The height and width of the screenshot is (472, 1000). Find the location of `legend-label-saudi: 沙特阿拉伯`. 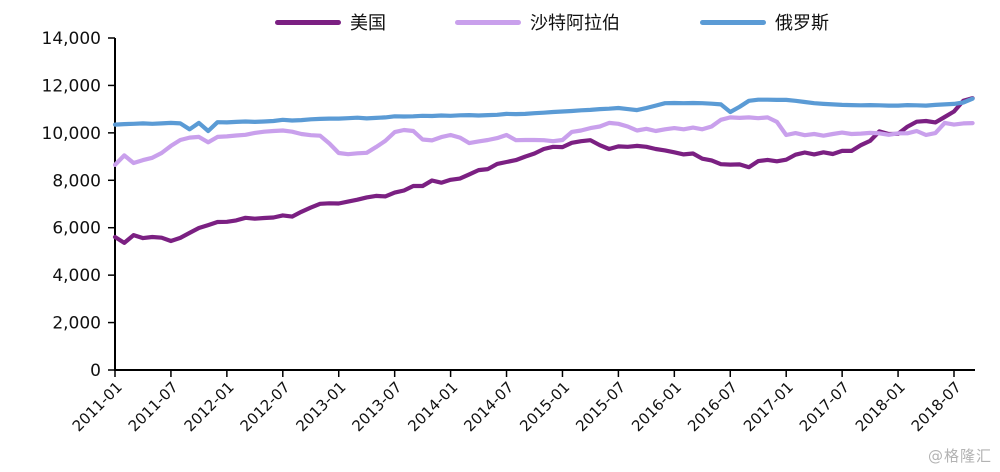

legend-label-saudi: 沙特阿拉伯 is located at coordinates (575, 23).